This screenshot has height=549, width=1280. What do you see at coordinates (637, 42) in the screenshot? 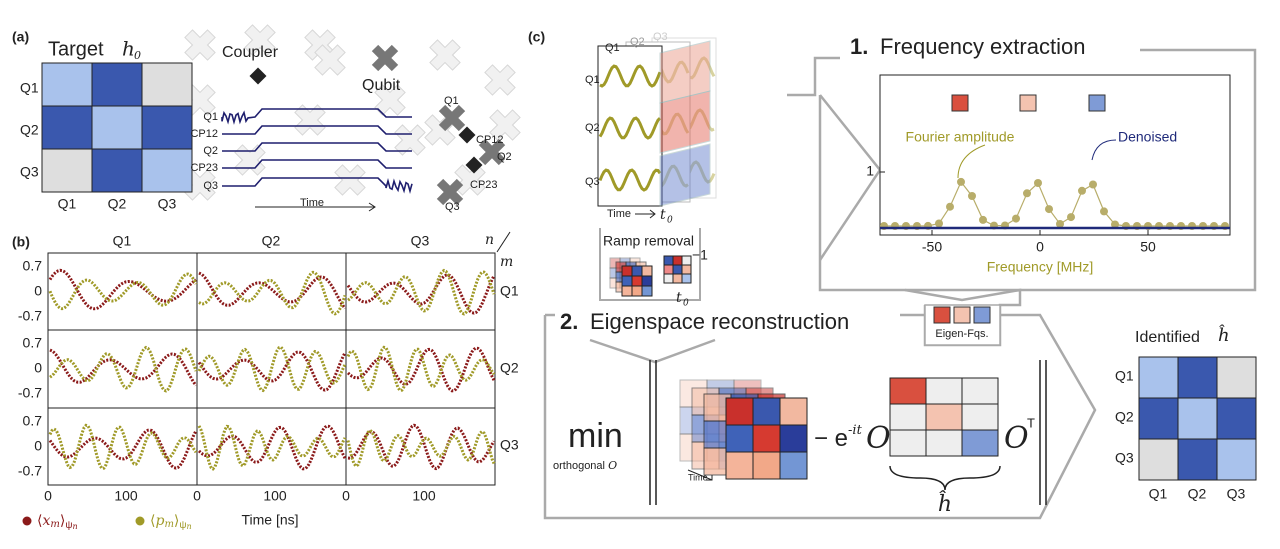
I see `stack-col: Q2` at bounding box center [637, 42].